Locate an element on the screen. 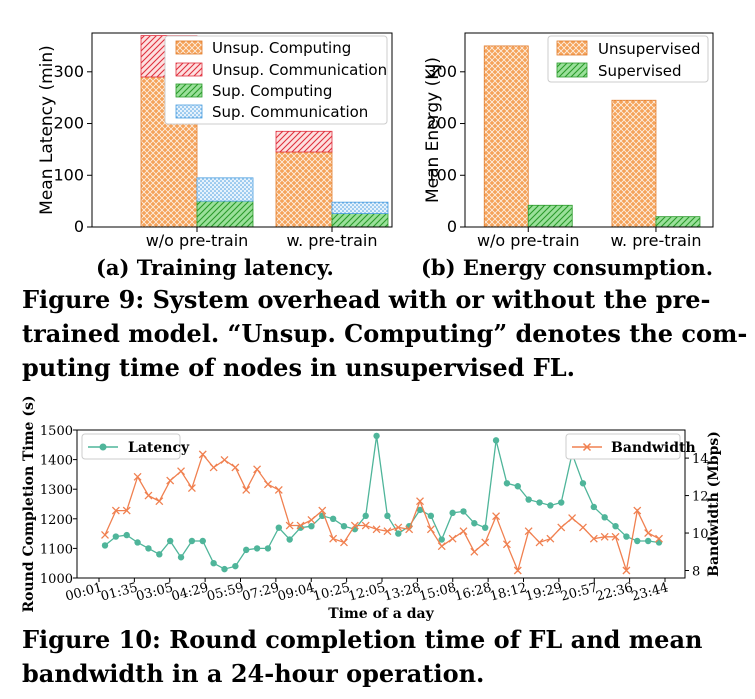 The image size is (755, 699). chart-b-bars is located at coordinates (592, 136).